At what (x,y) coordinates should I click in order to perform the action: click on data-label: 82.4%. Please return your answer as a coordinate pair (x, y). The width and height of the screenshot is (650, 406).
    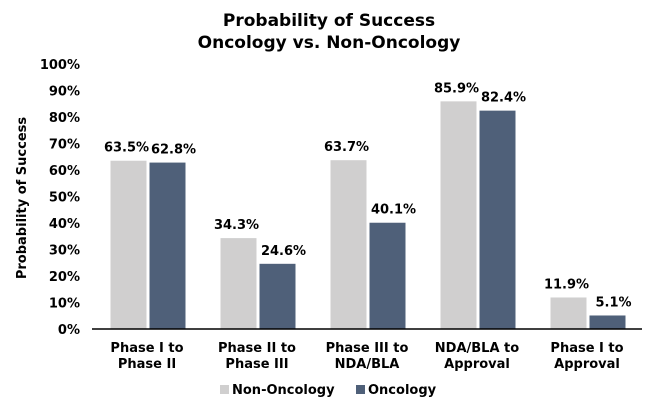
    Looking at the image, I should click on (503, 98).